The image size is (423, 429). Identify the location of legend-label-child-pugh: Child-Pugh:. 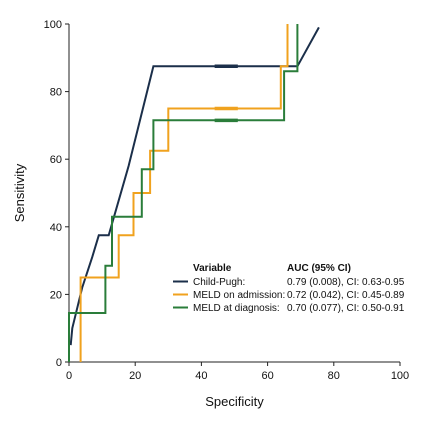
(219, 282).